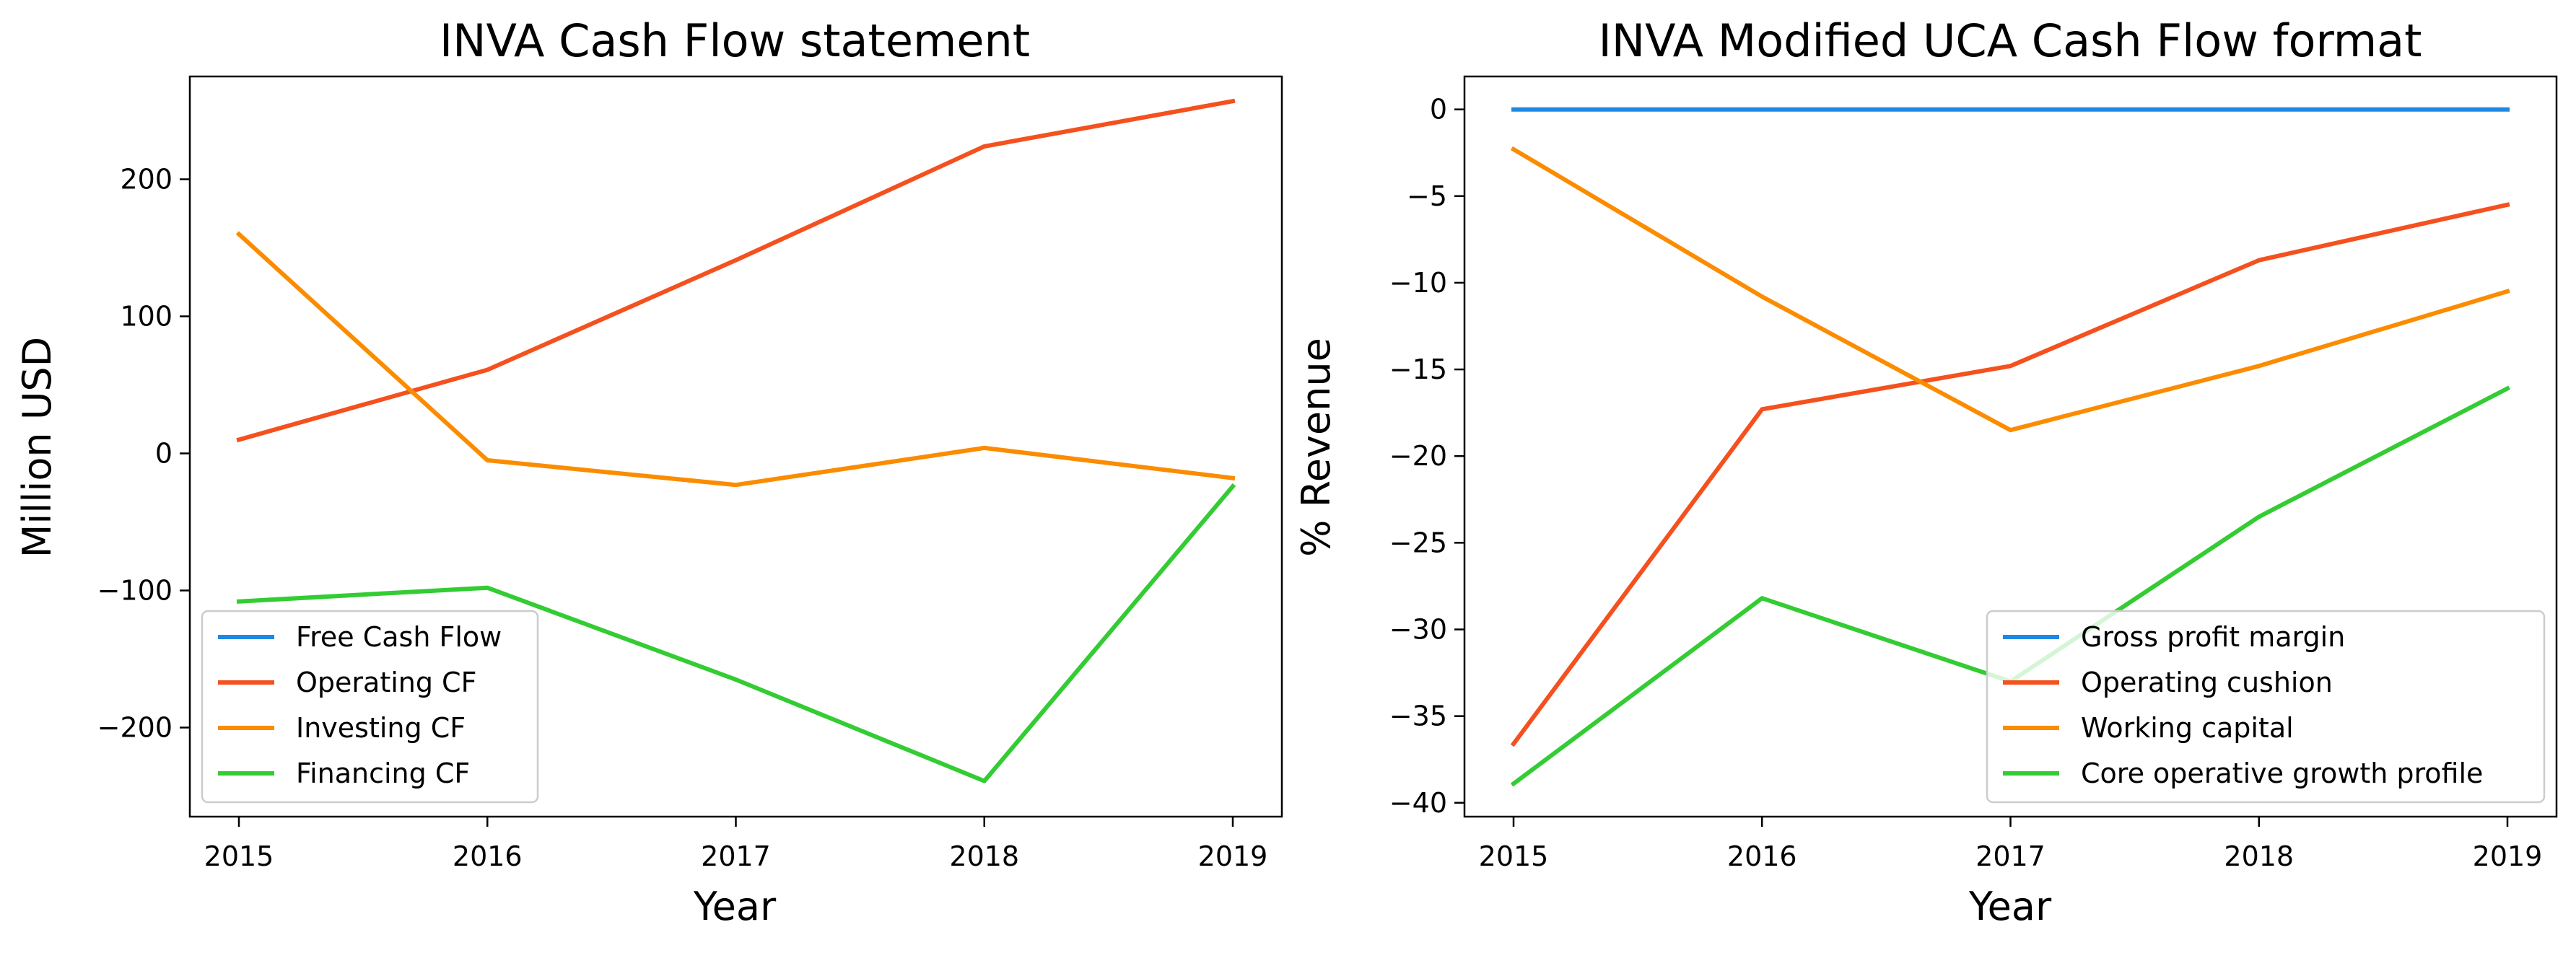 This screenshot has width=2576, height=953. I want to click on right-y-tick-label: −10, so click(1418, 283).